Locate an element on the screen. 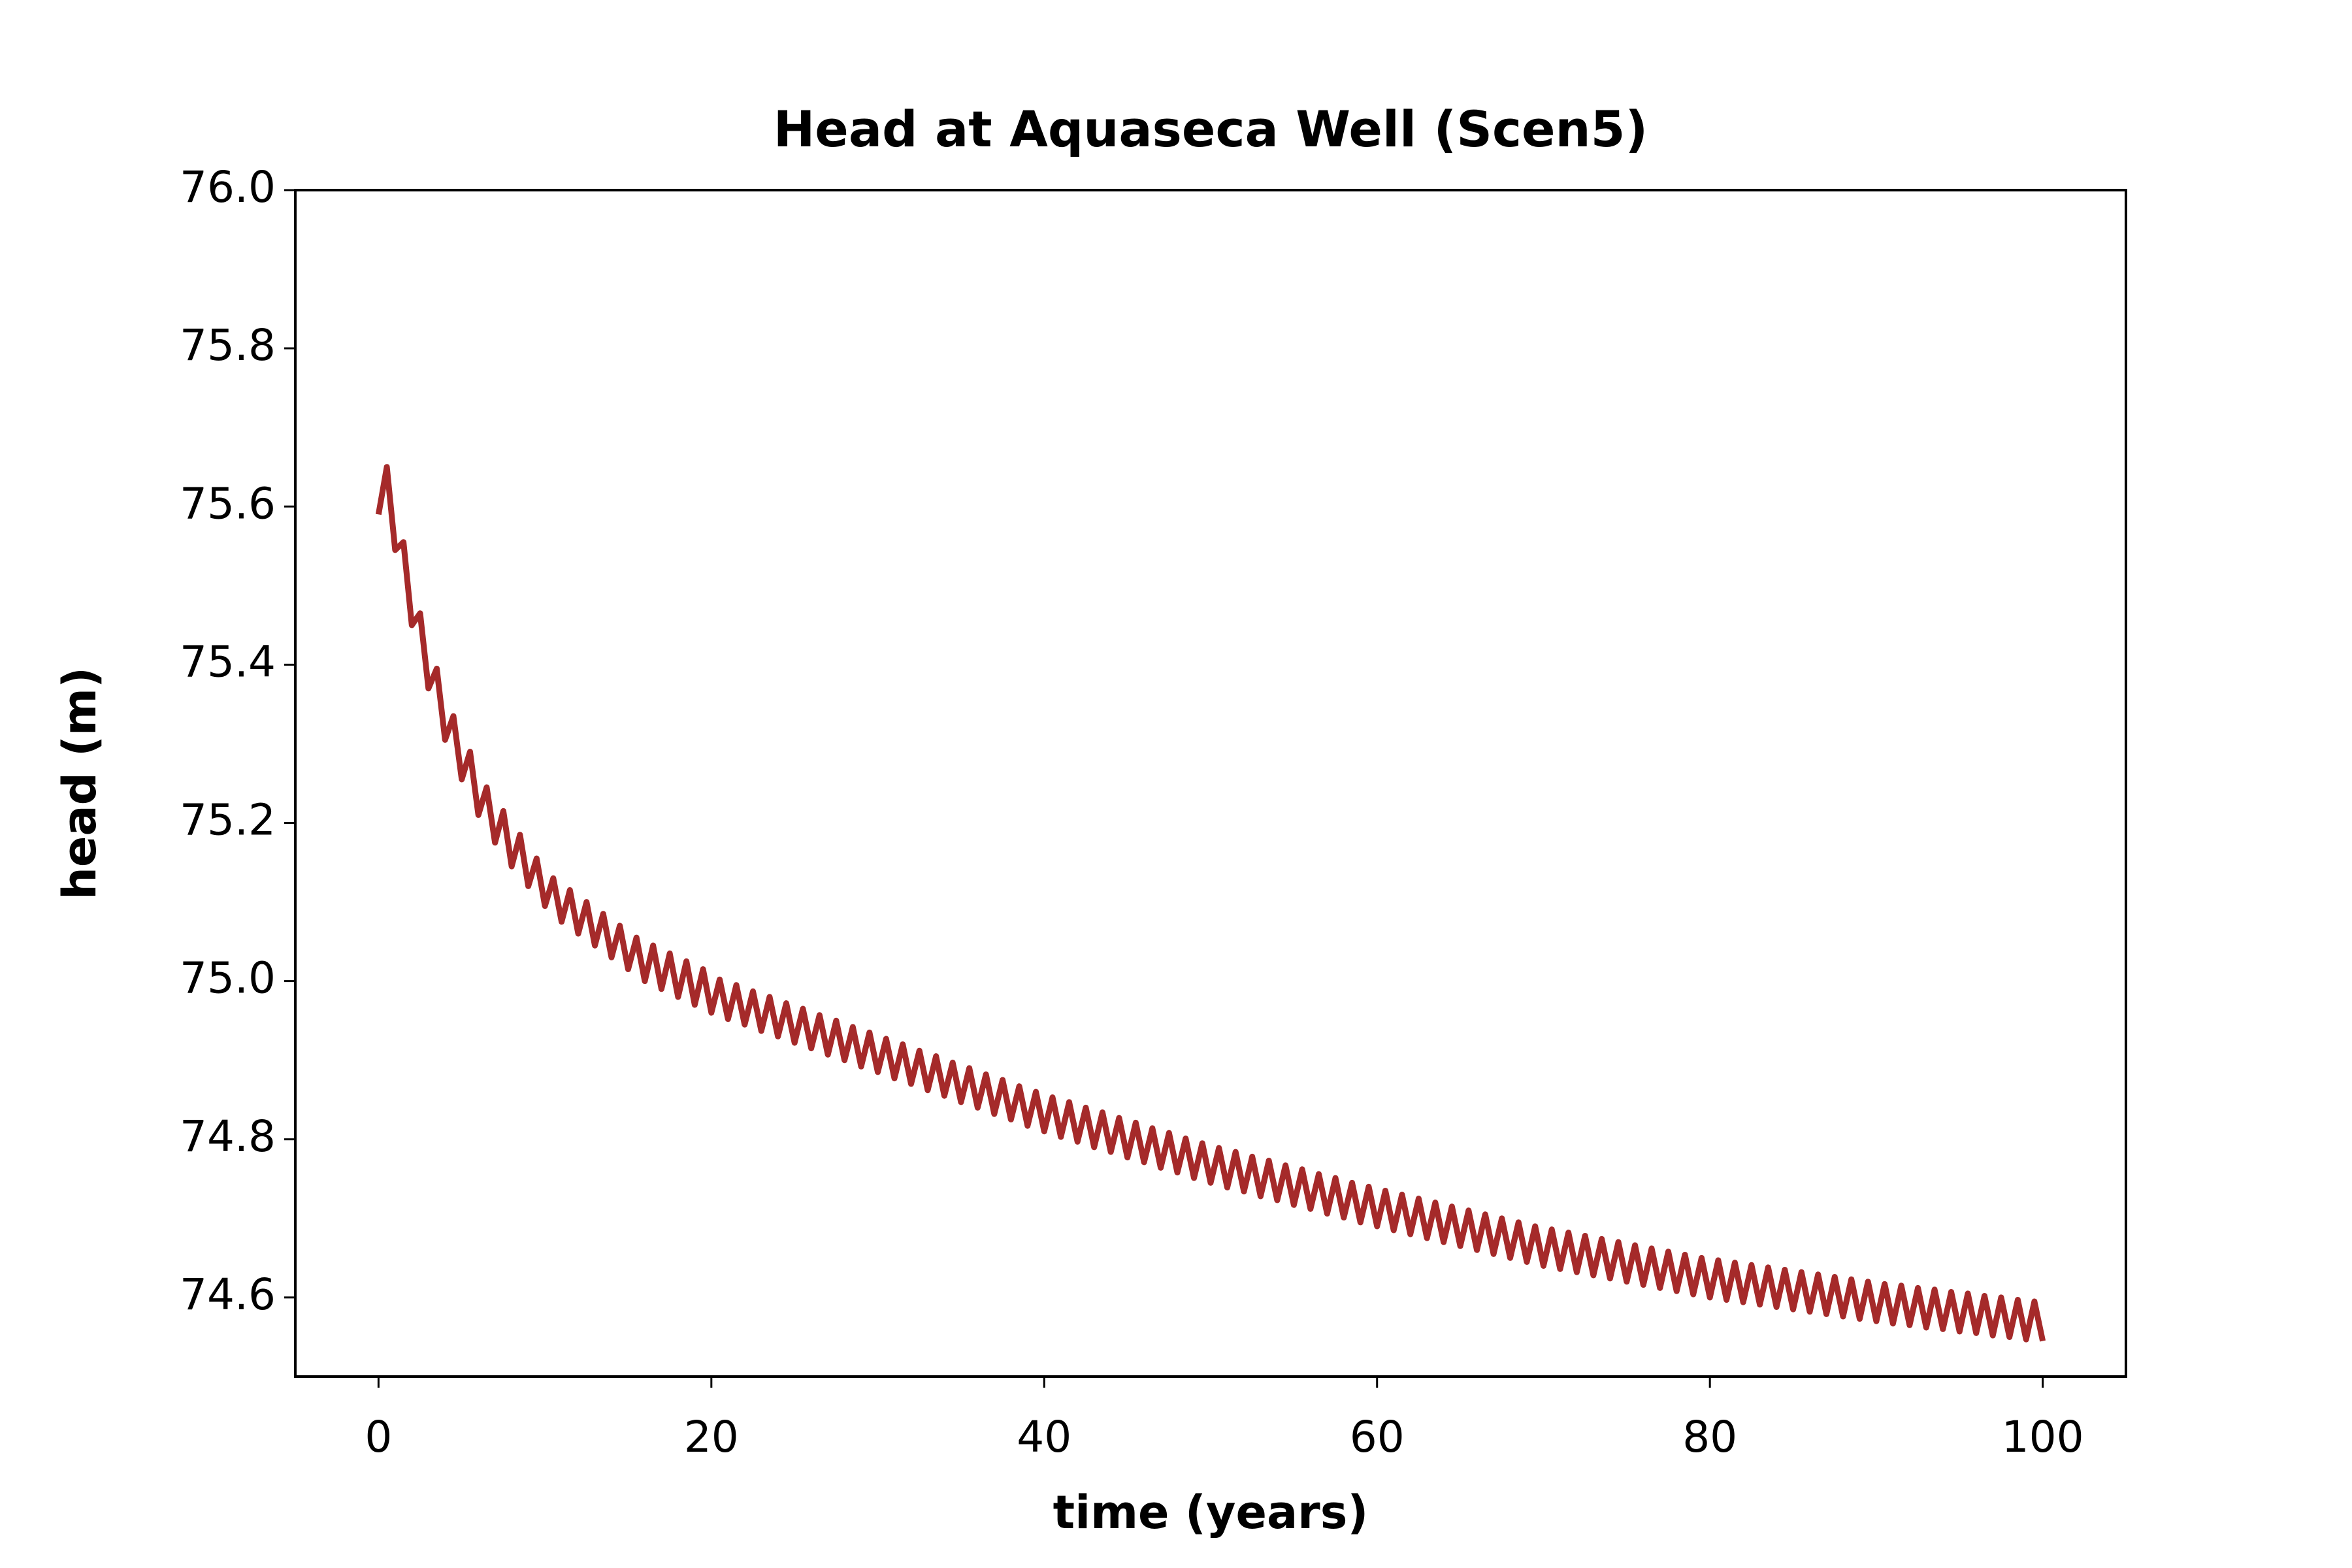 The height and width of the screenshot is (1568, 2352). x-tick-label: 60 is located at coordinates (1377, 1437).